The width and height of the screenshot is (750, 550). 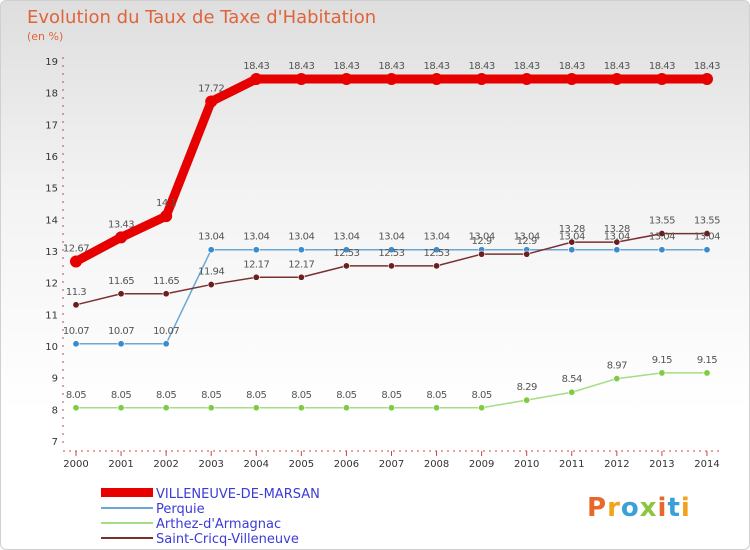 I want to click on data-label: 8.29, so click(x=527, y=387).